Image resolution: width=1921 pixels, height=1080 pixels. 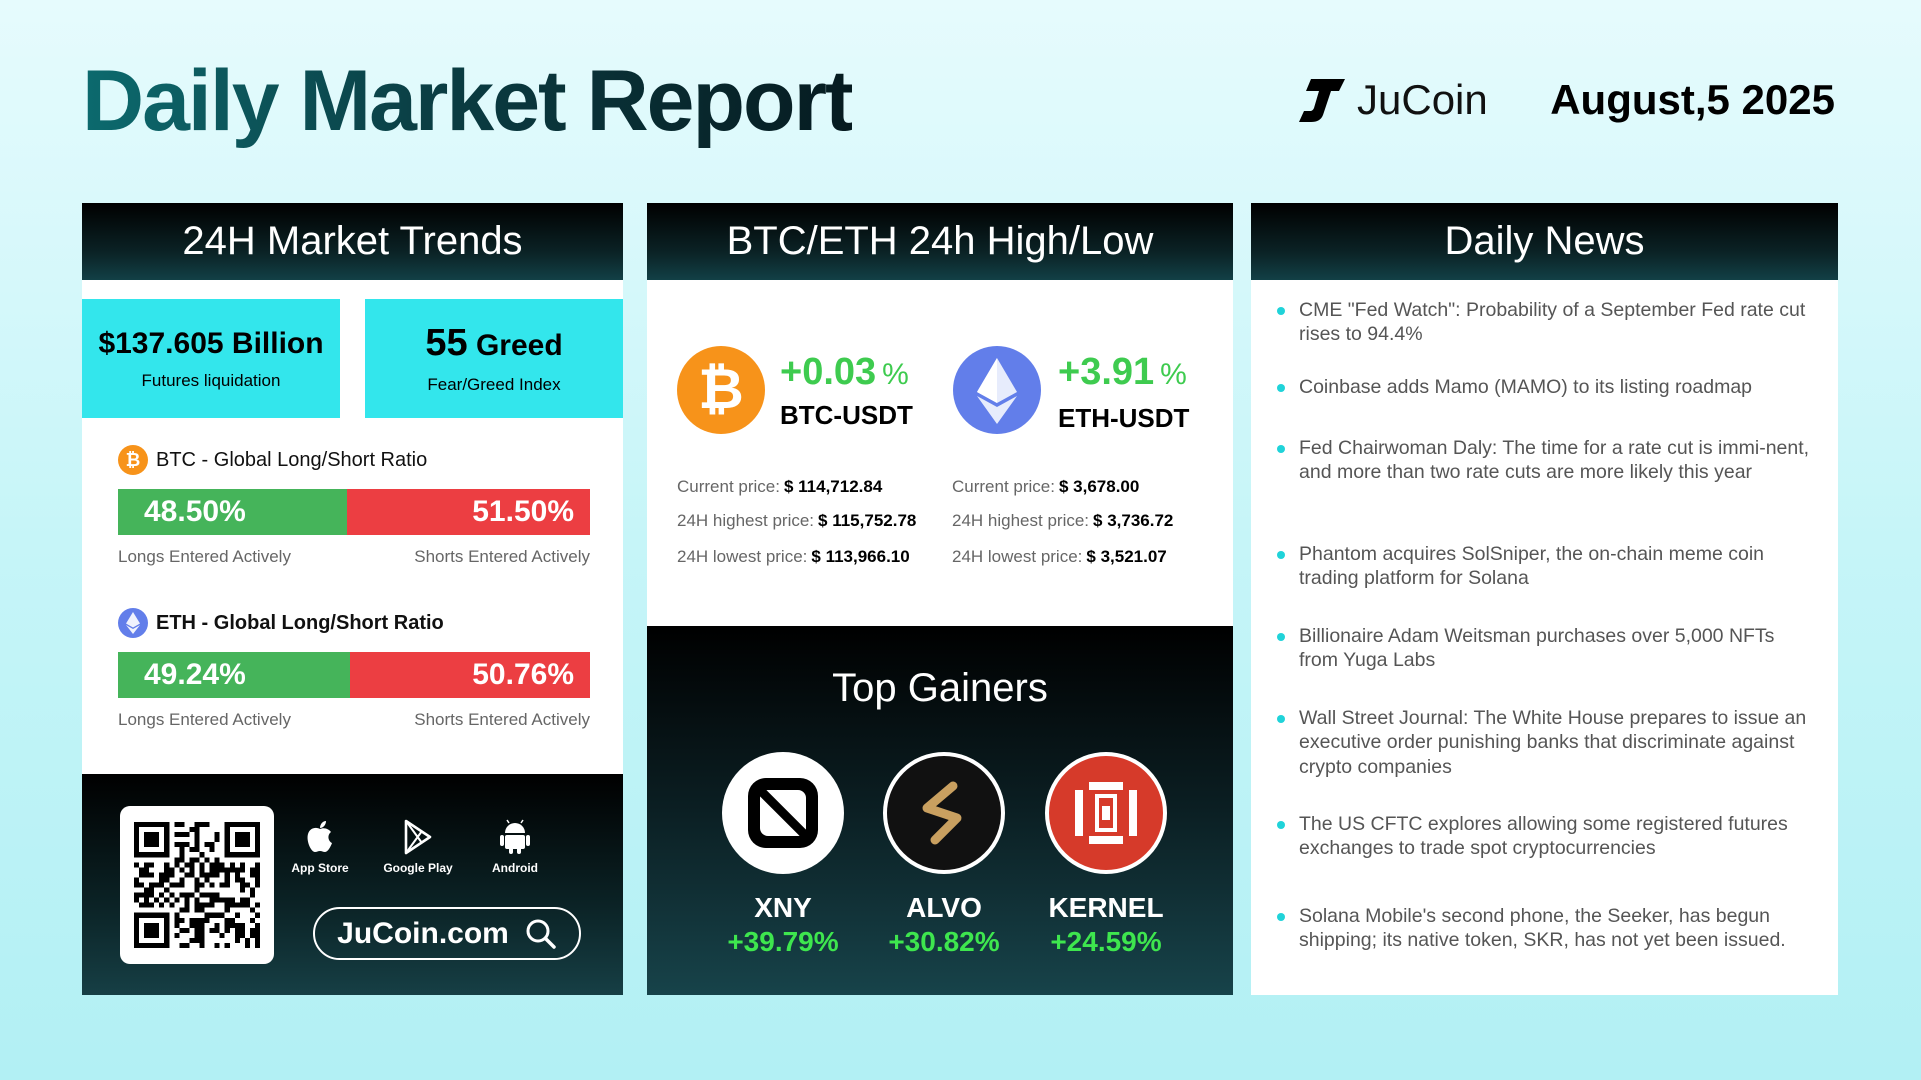 I want to click on eth-current-price: Current price: $ 3,678.00, so click(x=1045, y=487).